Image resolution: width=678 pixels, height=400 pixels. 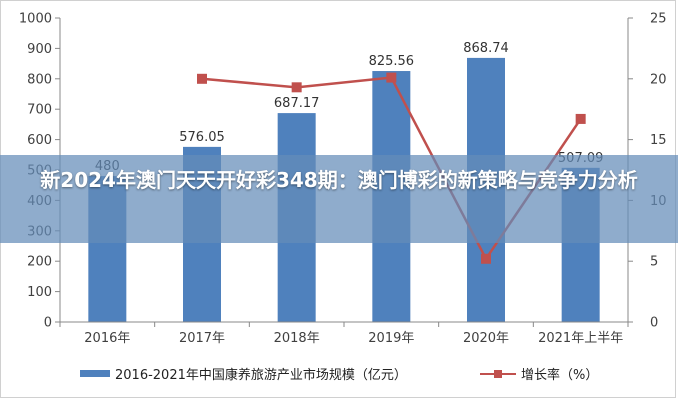 What do you see at coordinates (391, 338) in the screenshot?
I see `x-tick-label: 2019年` at bounding box center [391, 338].